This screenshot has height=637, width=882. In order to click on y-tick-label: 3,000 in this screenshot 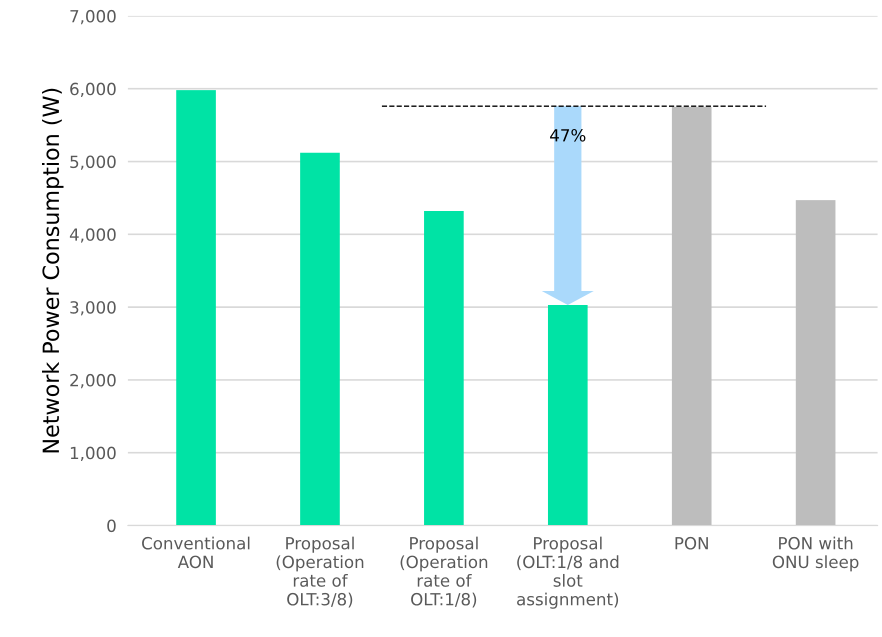, I will do `click(93, 308)`.